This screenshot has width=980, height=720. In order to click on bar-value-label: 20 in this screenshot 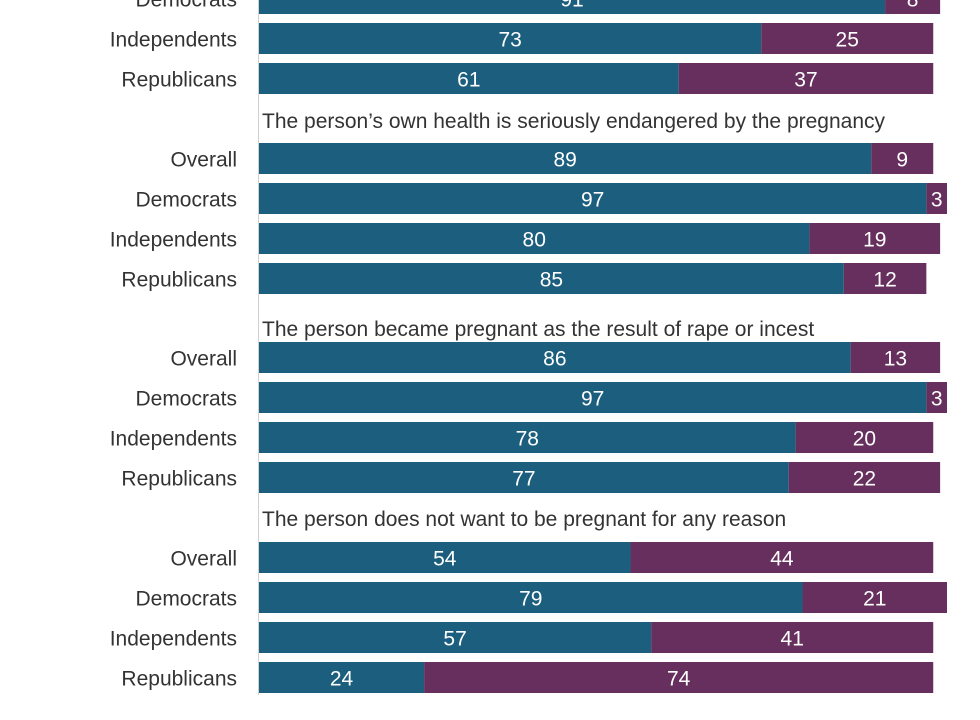, I will do `click(864, 439)`.